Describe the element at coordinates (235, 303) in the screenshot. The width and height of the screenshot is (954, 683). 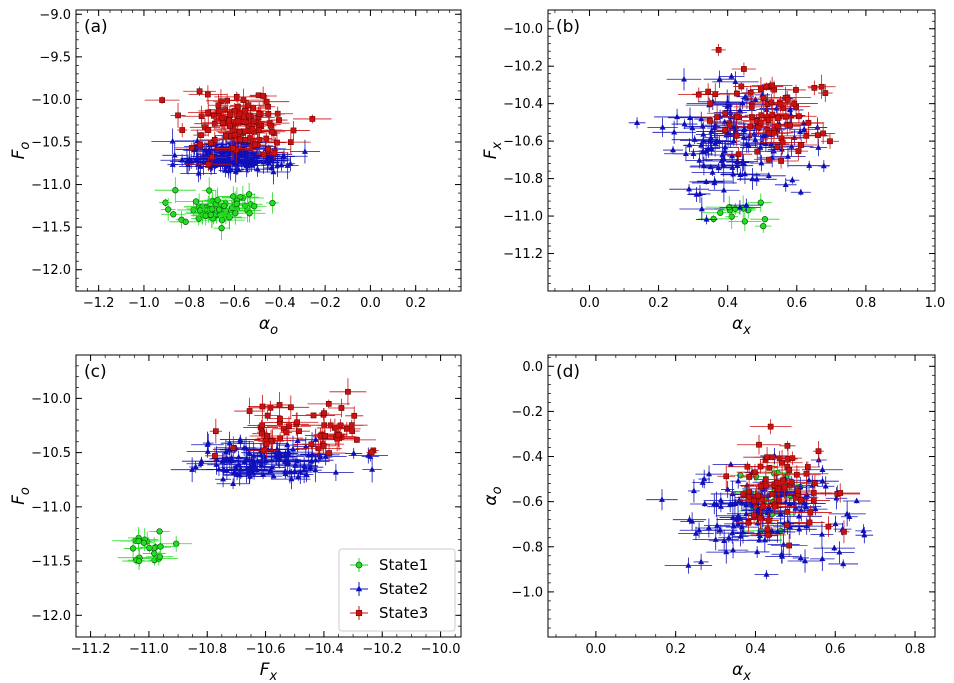
I see `x-tick-label: −0.6` at that location.